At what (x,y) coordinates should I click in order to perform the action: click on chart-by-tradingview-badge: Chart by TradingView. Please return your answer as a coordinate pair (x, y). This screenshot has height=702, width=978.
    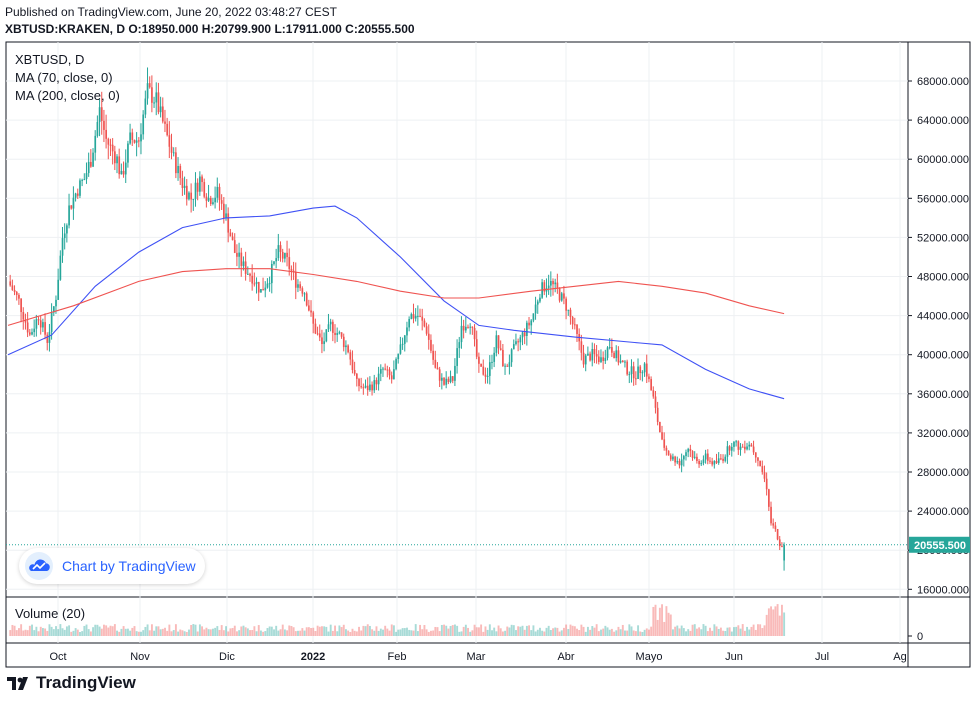
    Looking at the image, I should click on (112, 566).